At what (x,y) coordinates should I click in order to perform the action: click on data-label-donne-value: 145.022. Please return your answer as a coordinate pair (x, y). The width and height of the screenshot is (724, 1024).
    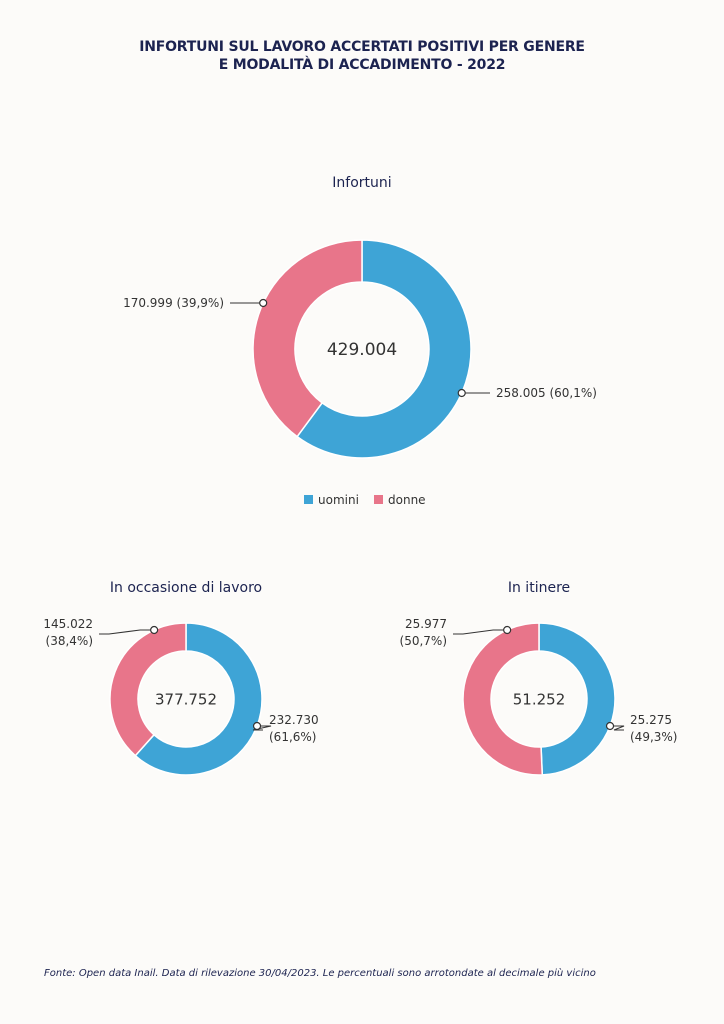
    Looking at the image, I should click on (68, 624).